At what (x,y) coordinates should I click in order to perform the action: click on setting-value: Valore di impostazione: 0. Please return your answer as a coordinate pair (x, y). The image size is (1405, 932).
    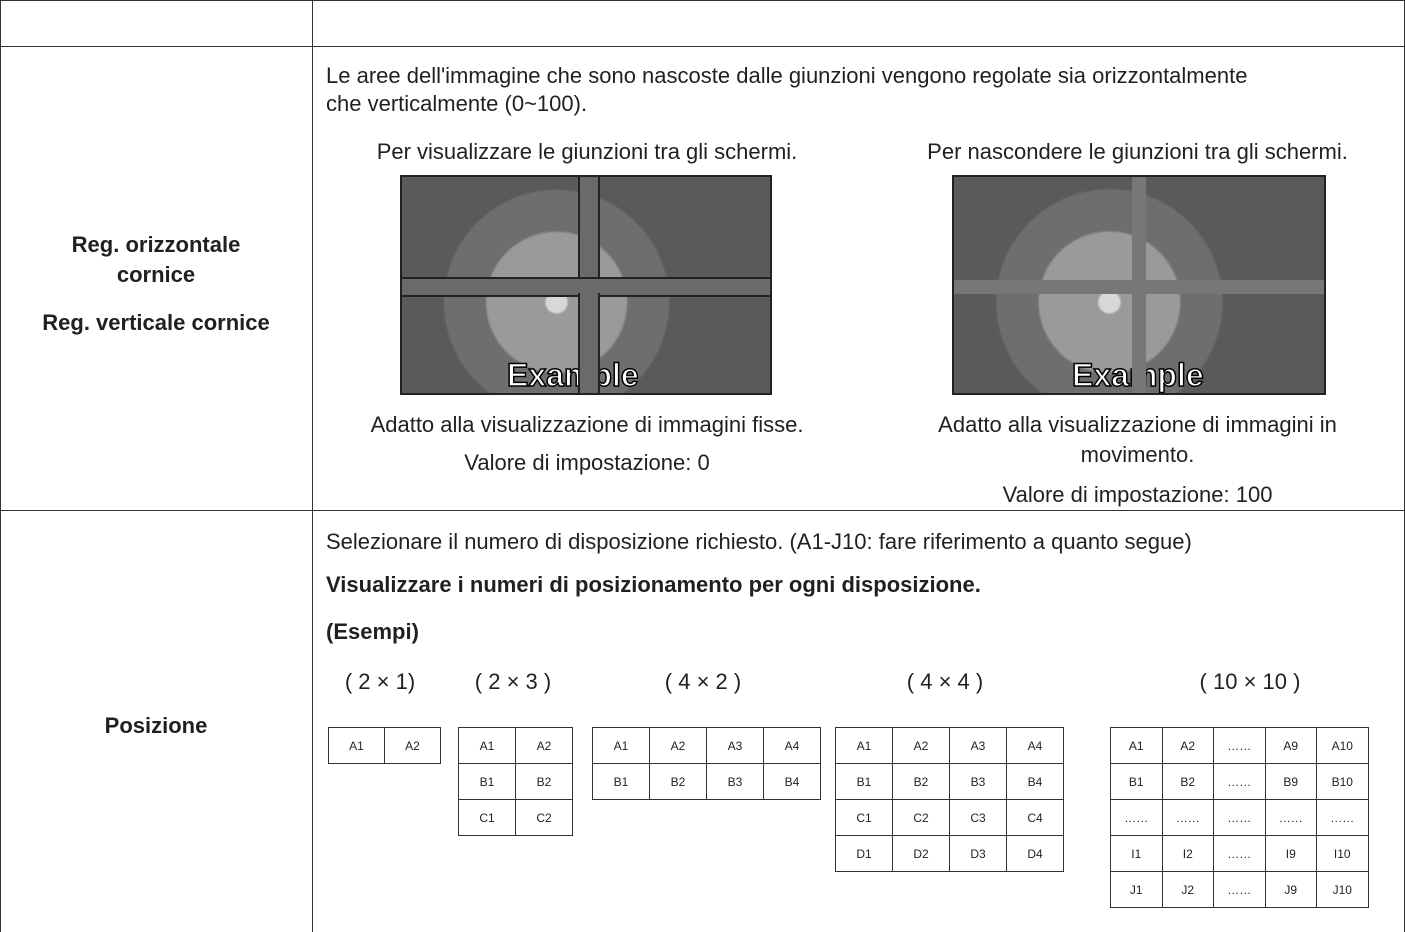
    Looking at the image, I should click on (587, 462).